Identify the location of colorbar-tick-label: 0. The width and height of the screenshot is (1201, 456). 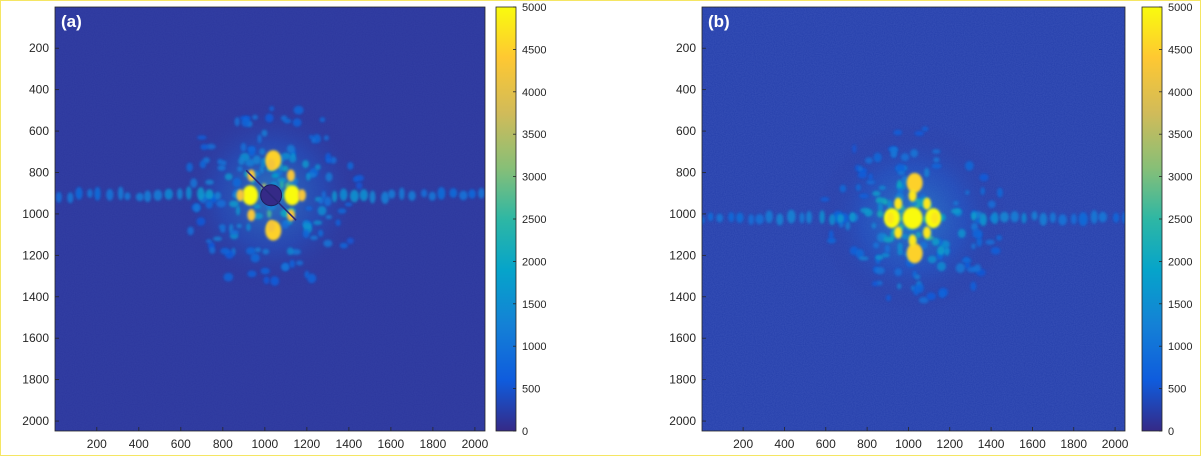
(525, 432).